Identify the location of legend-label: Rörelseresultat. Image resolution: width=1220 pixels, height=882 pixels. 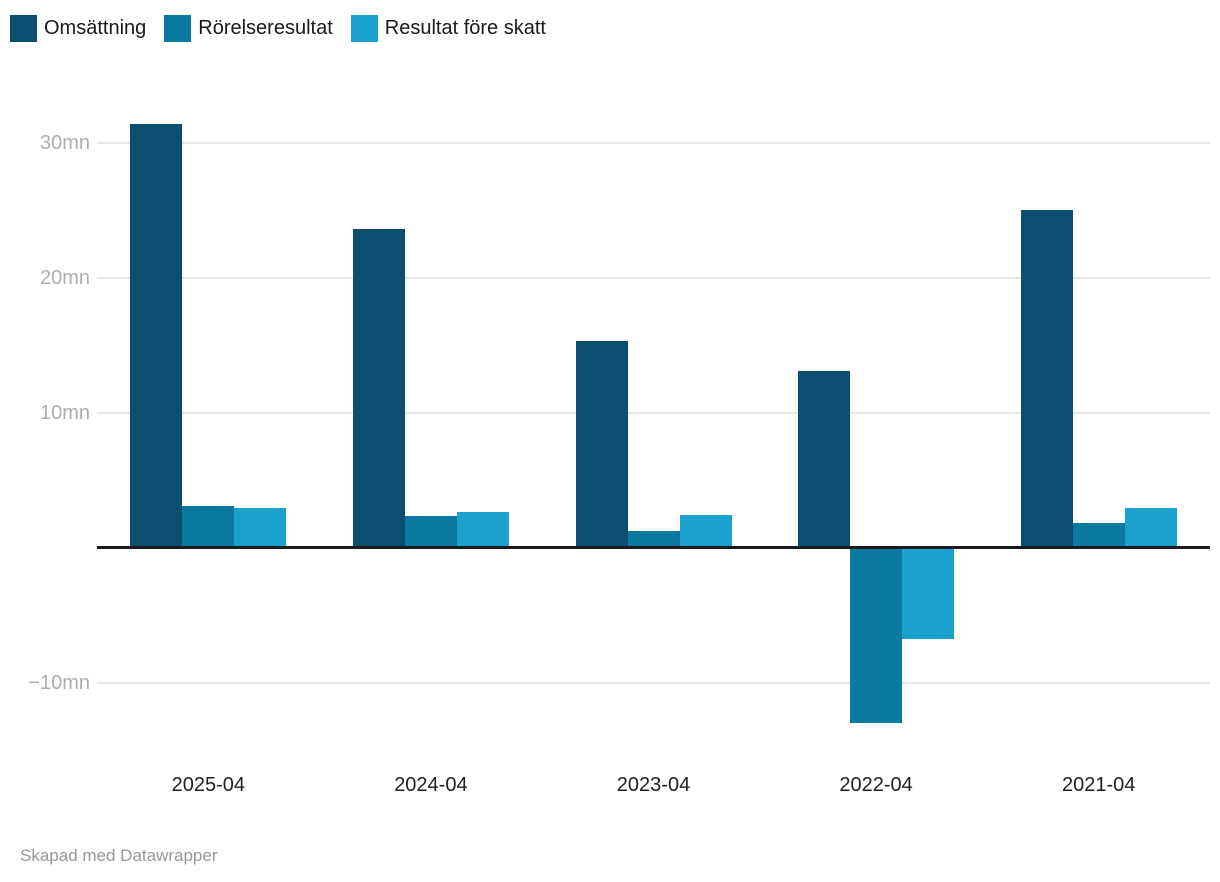
(265, 28).